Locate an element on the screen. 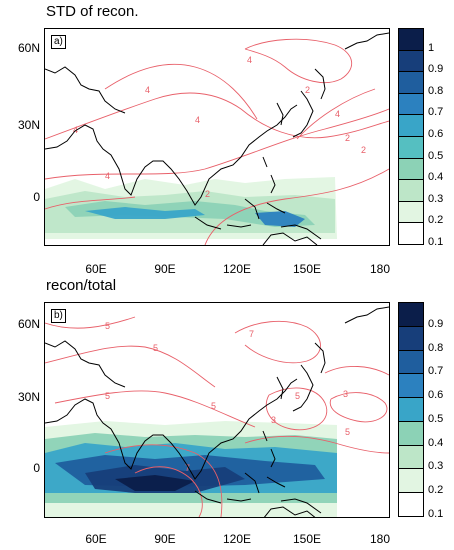  panel-a-title: STD of recon. is located at coordinates (92, 11).